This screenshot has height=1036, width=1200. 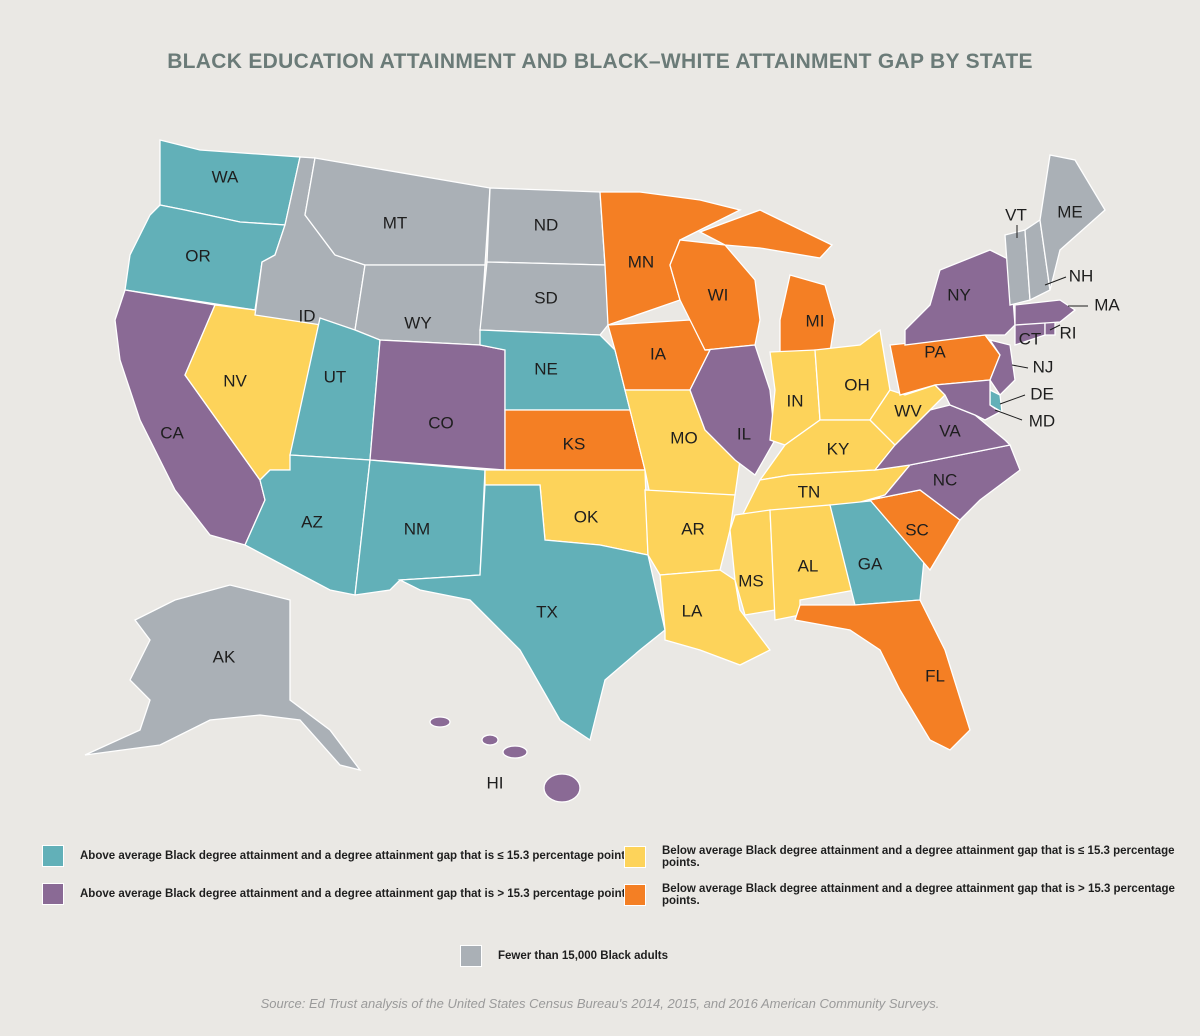 What do you see at coordinates (172, 432) in the screenshot?
I see `state-label-ca: CA` at bounding box center [172, 432].